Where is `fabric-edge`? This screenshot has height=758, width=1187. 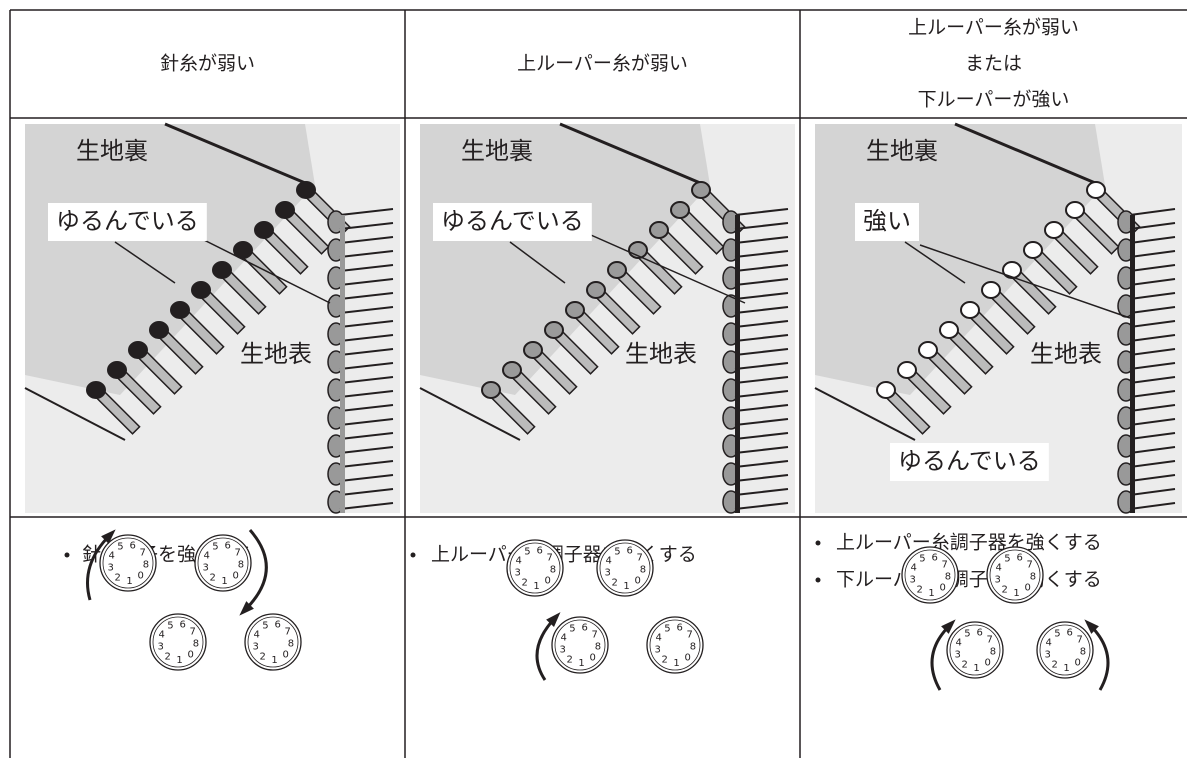 fabric-edge is located at coordinates (470, 414).